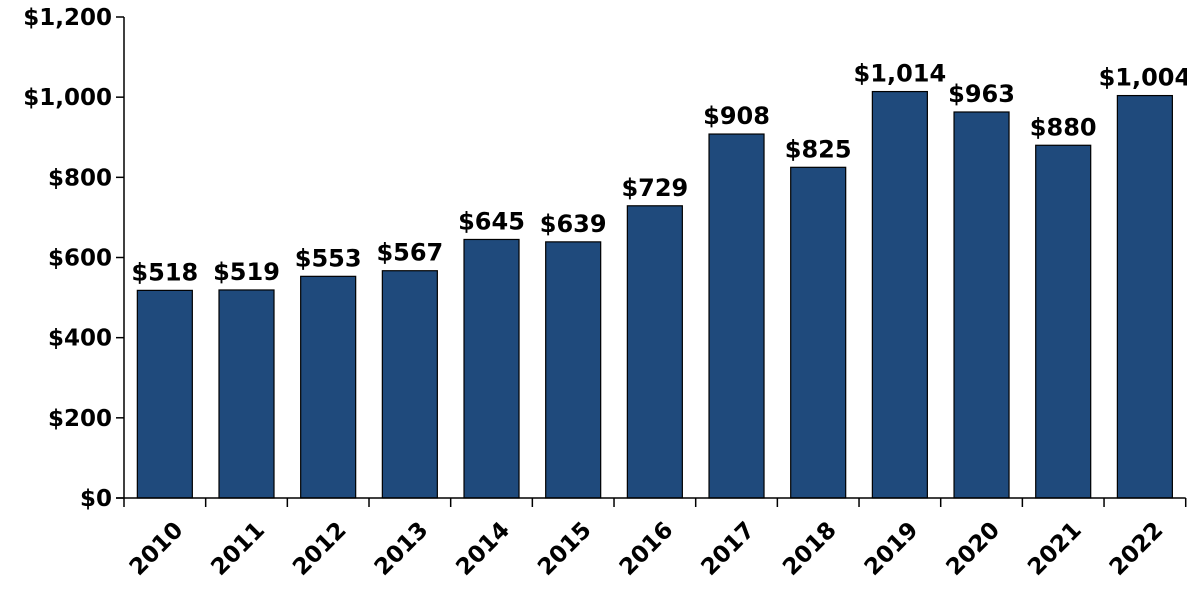 The height and width of the screenshot is (612, 1187). Describe the element at coordinates (573, 224) in the screenshot. I see `data-label: $639` at that location.